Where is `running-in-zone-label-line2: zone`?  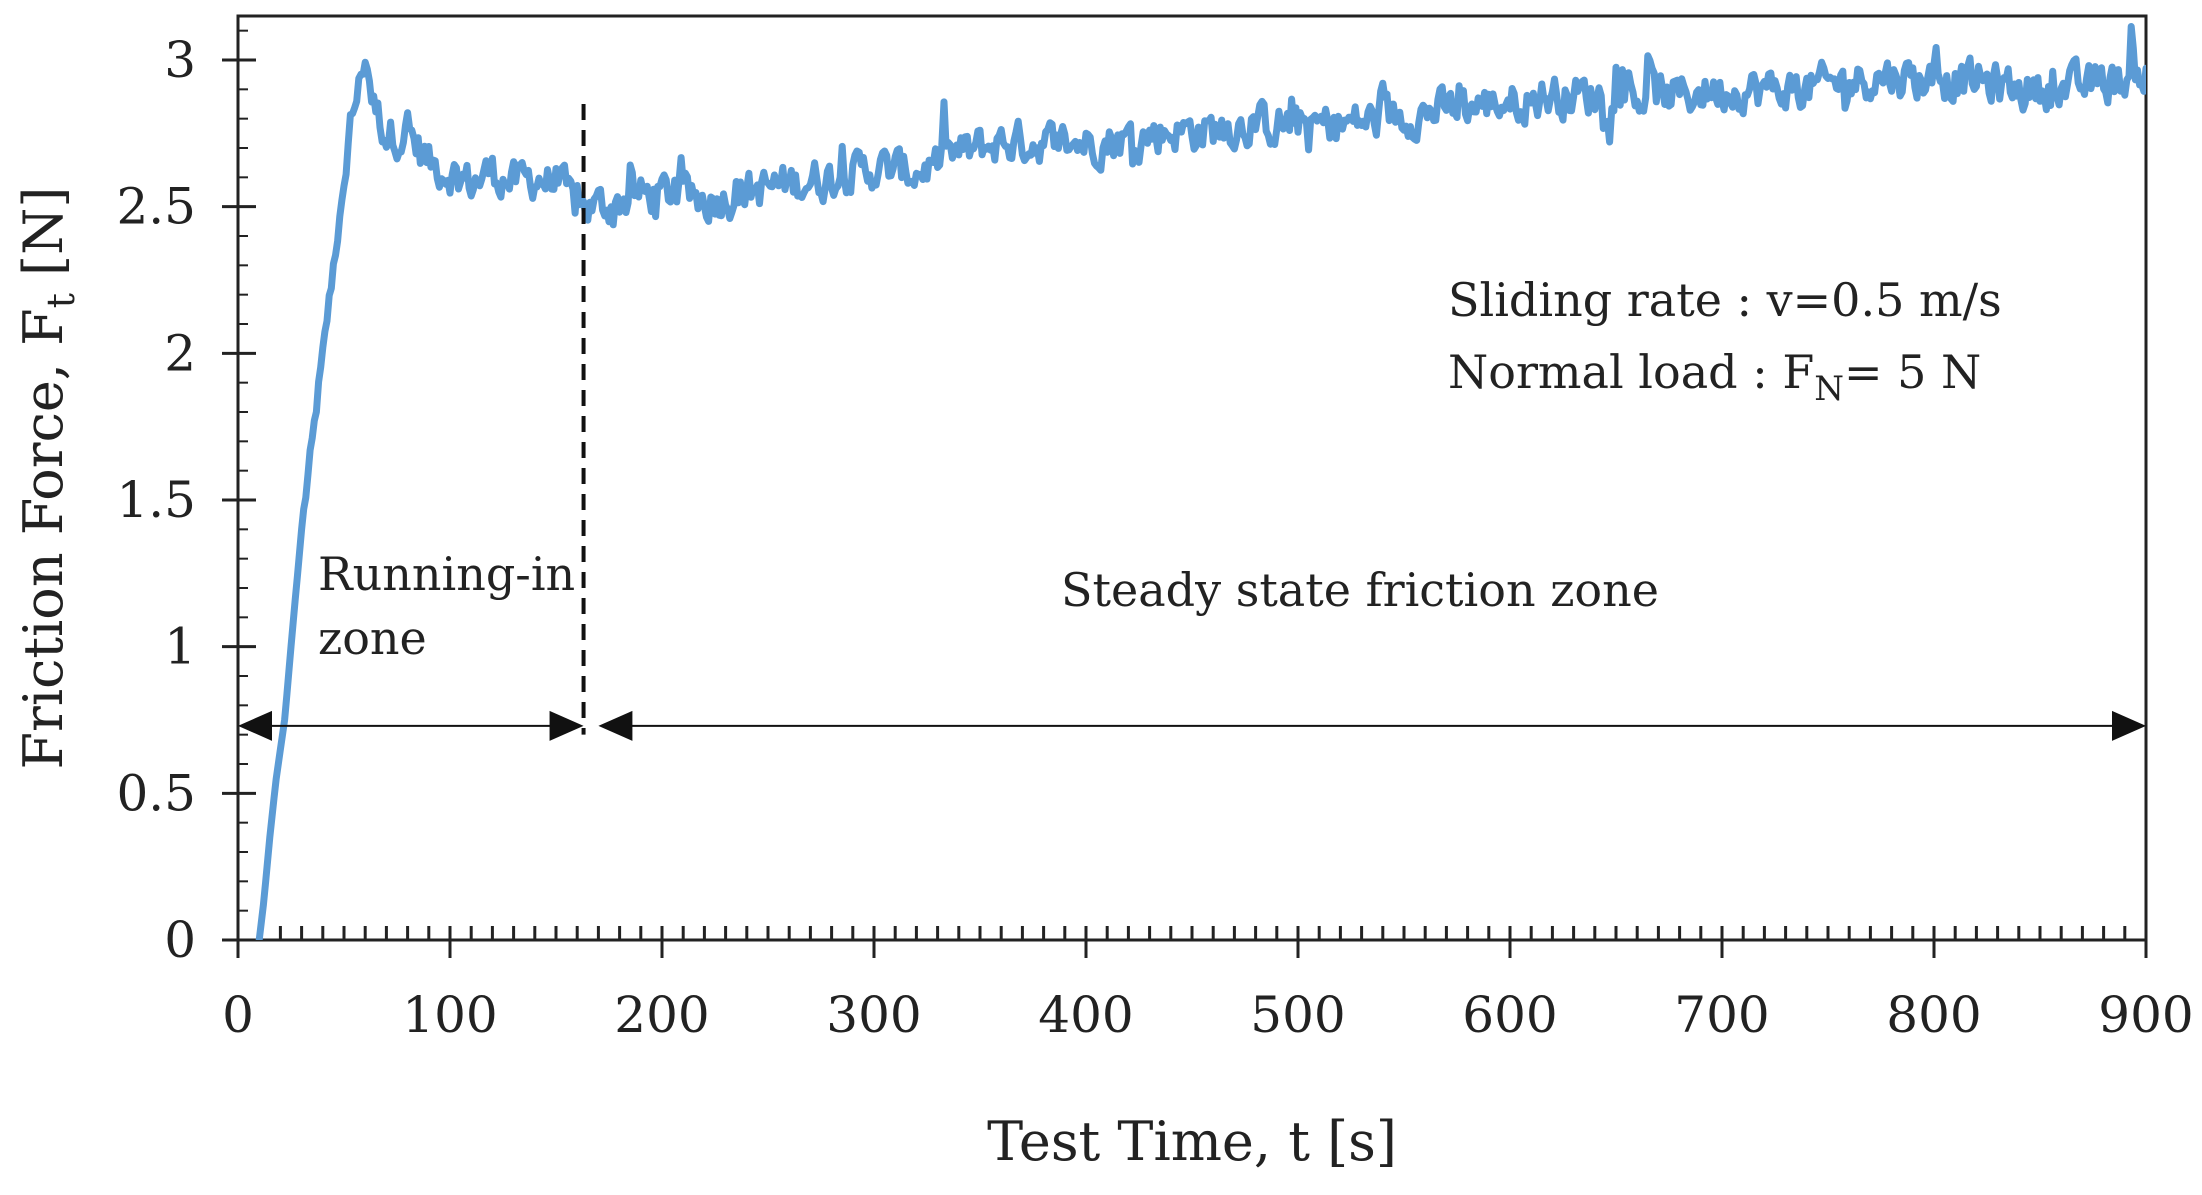 running-in-zone-label-line2: zone is located at coordinates (372, 638).